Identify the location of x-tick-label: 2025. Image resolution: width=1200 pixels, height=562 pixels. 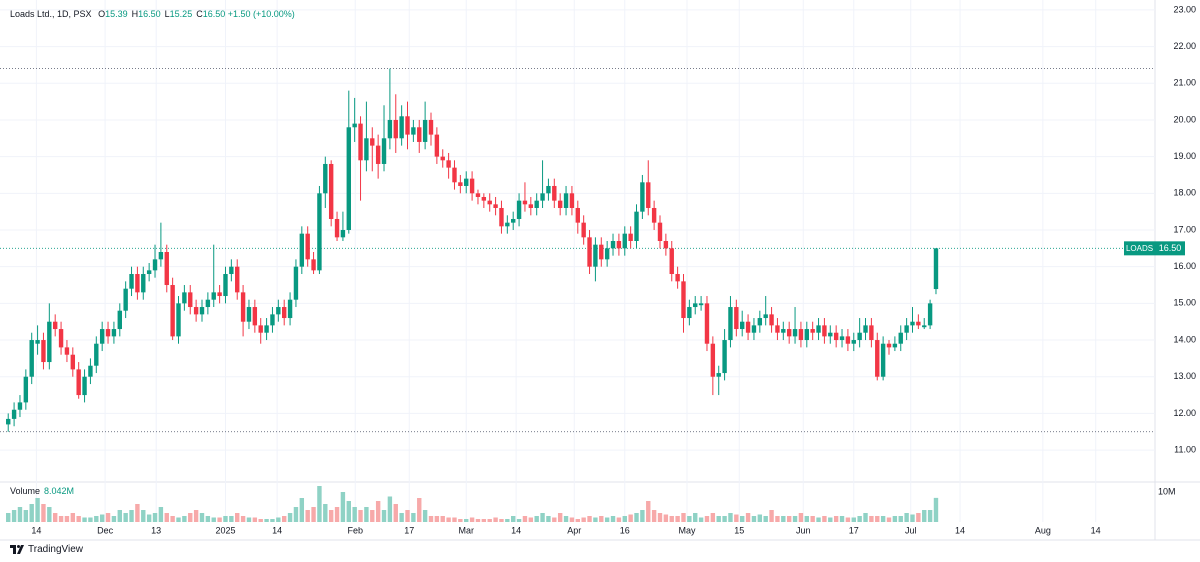
(225, 530).